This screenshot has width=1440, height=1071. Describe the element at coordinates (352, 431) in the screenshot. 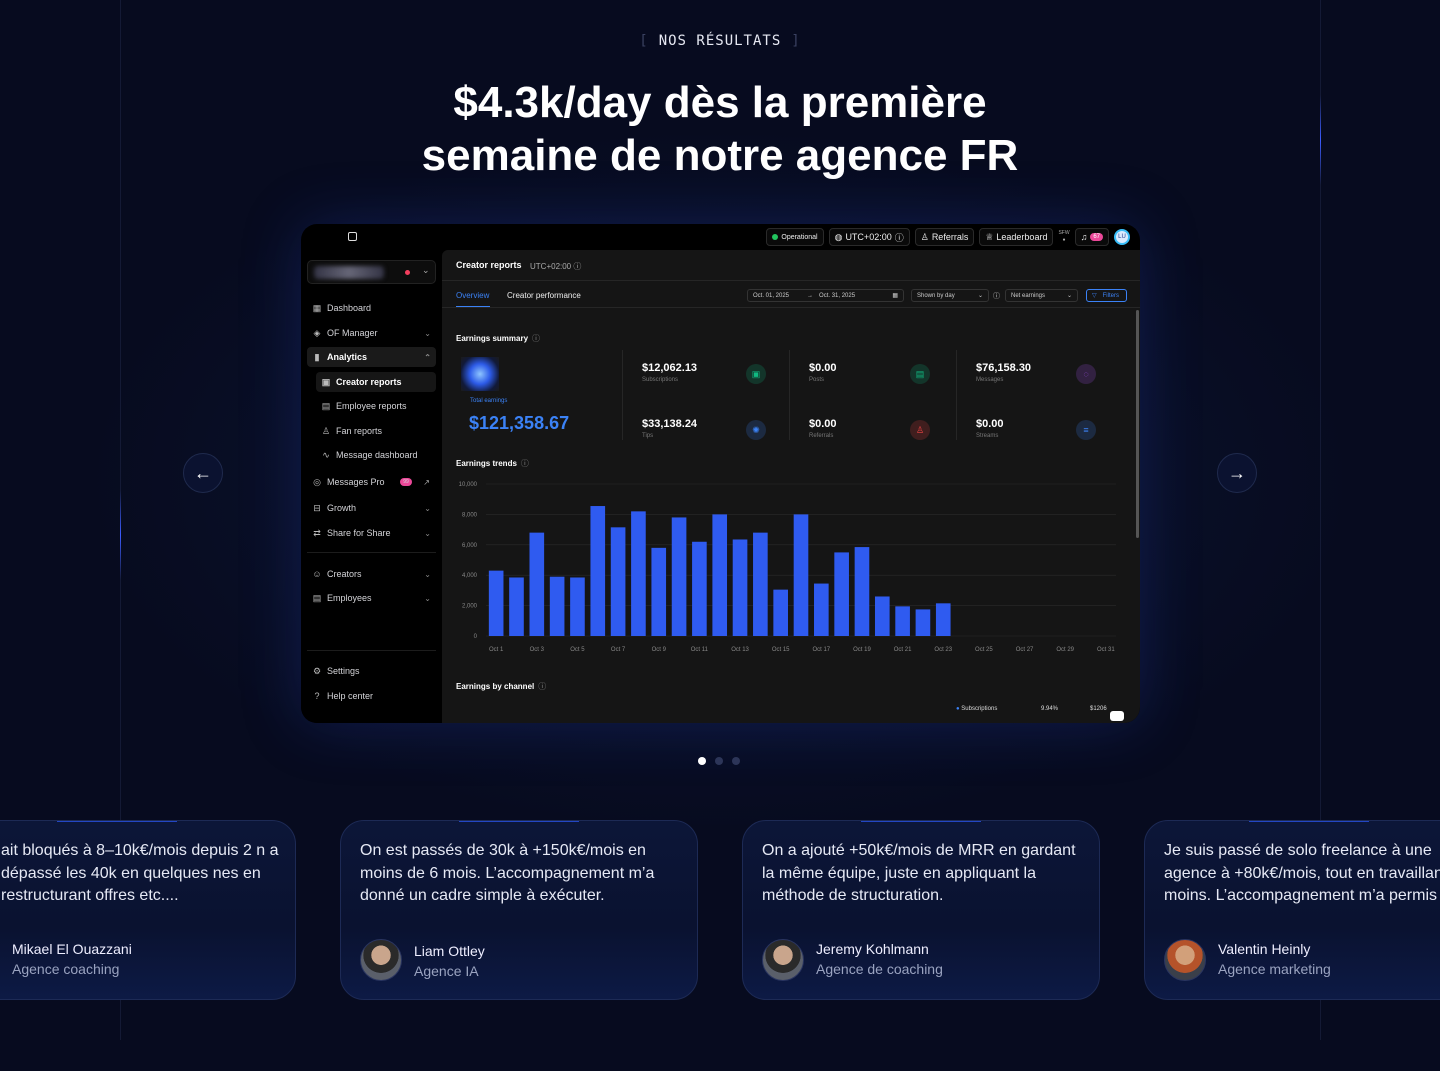

I see `sidebar-item-fan-reports: ♙ Fan reports` at that location.